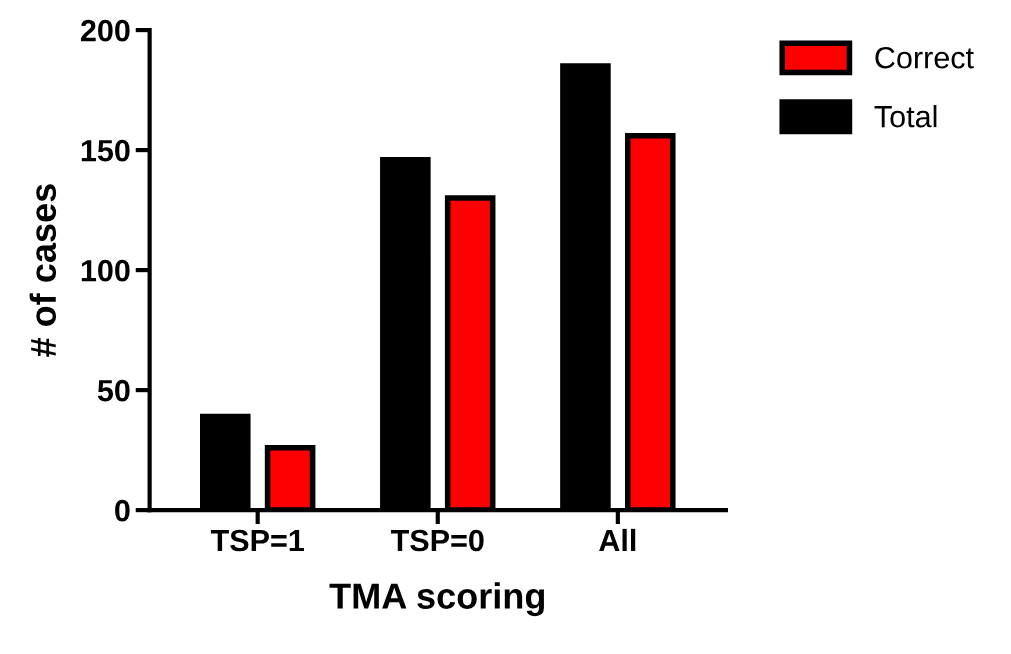 The width and height of the screenshot is (1011, 654). Describe the element at coordinates (122, 510) in the screenshot. I see `y-tick-label: 0` at that location.